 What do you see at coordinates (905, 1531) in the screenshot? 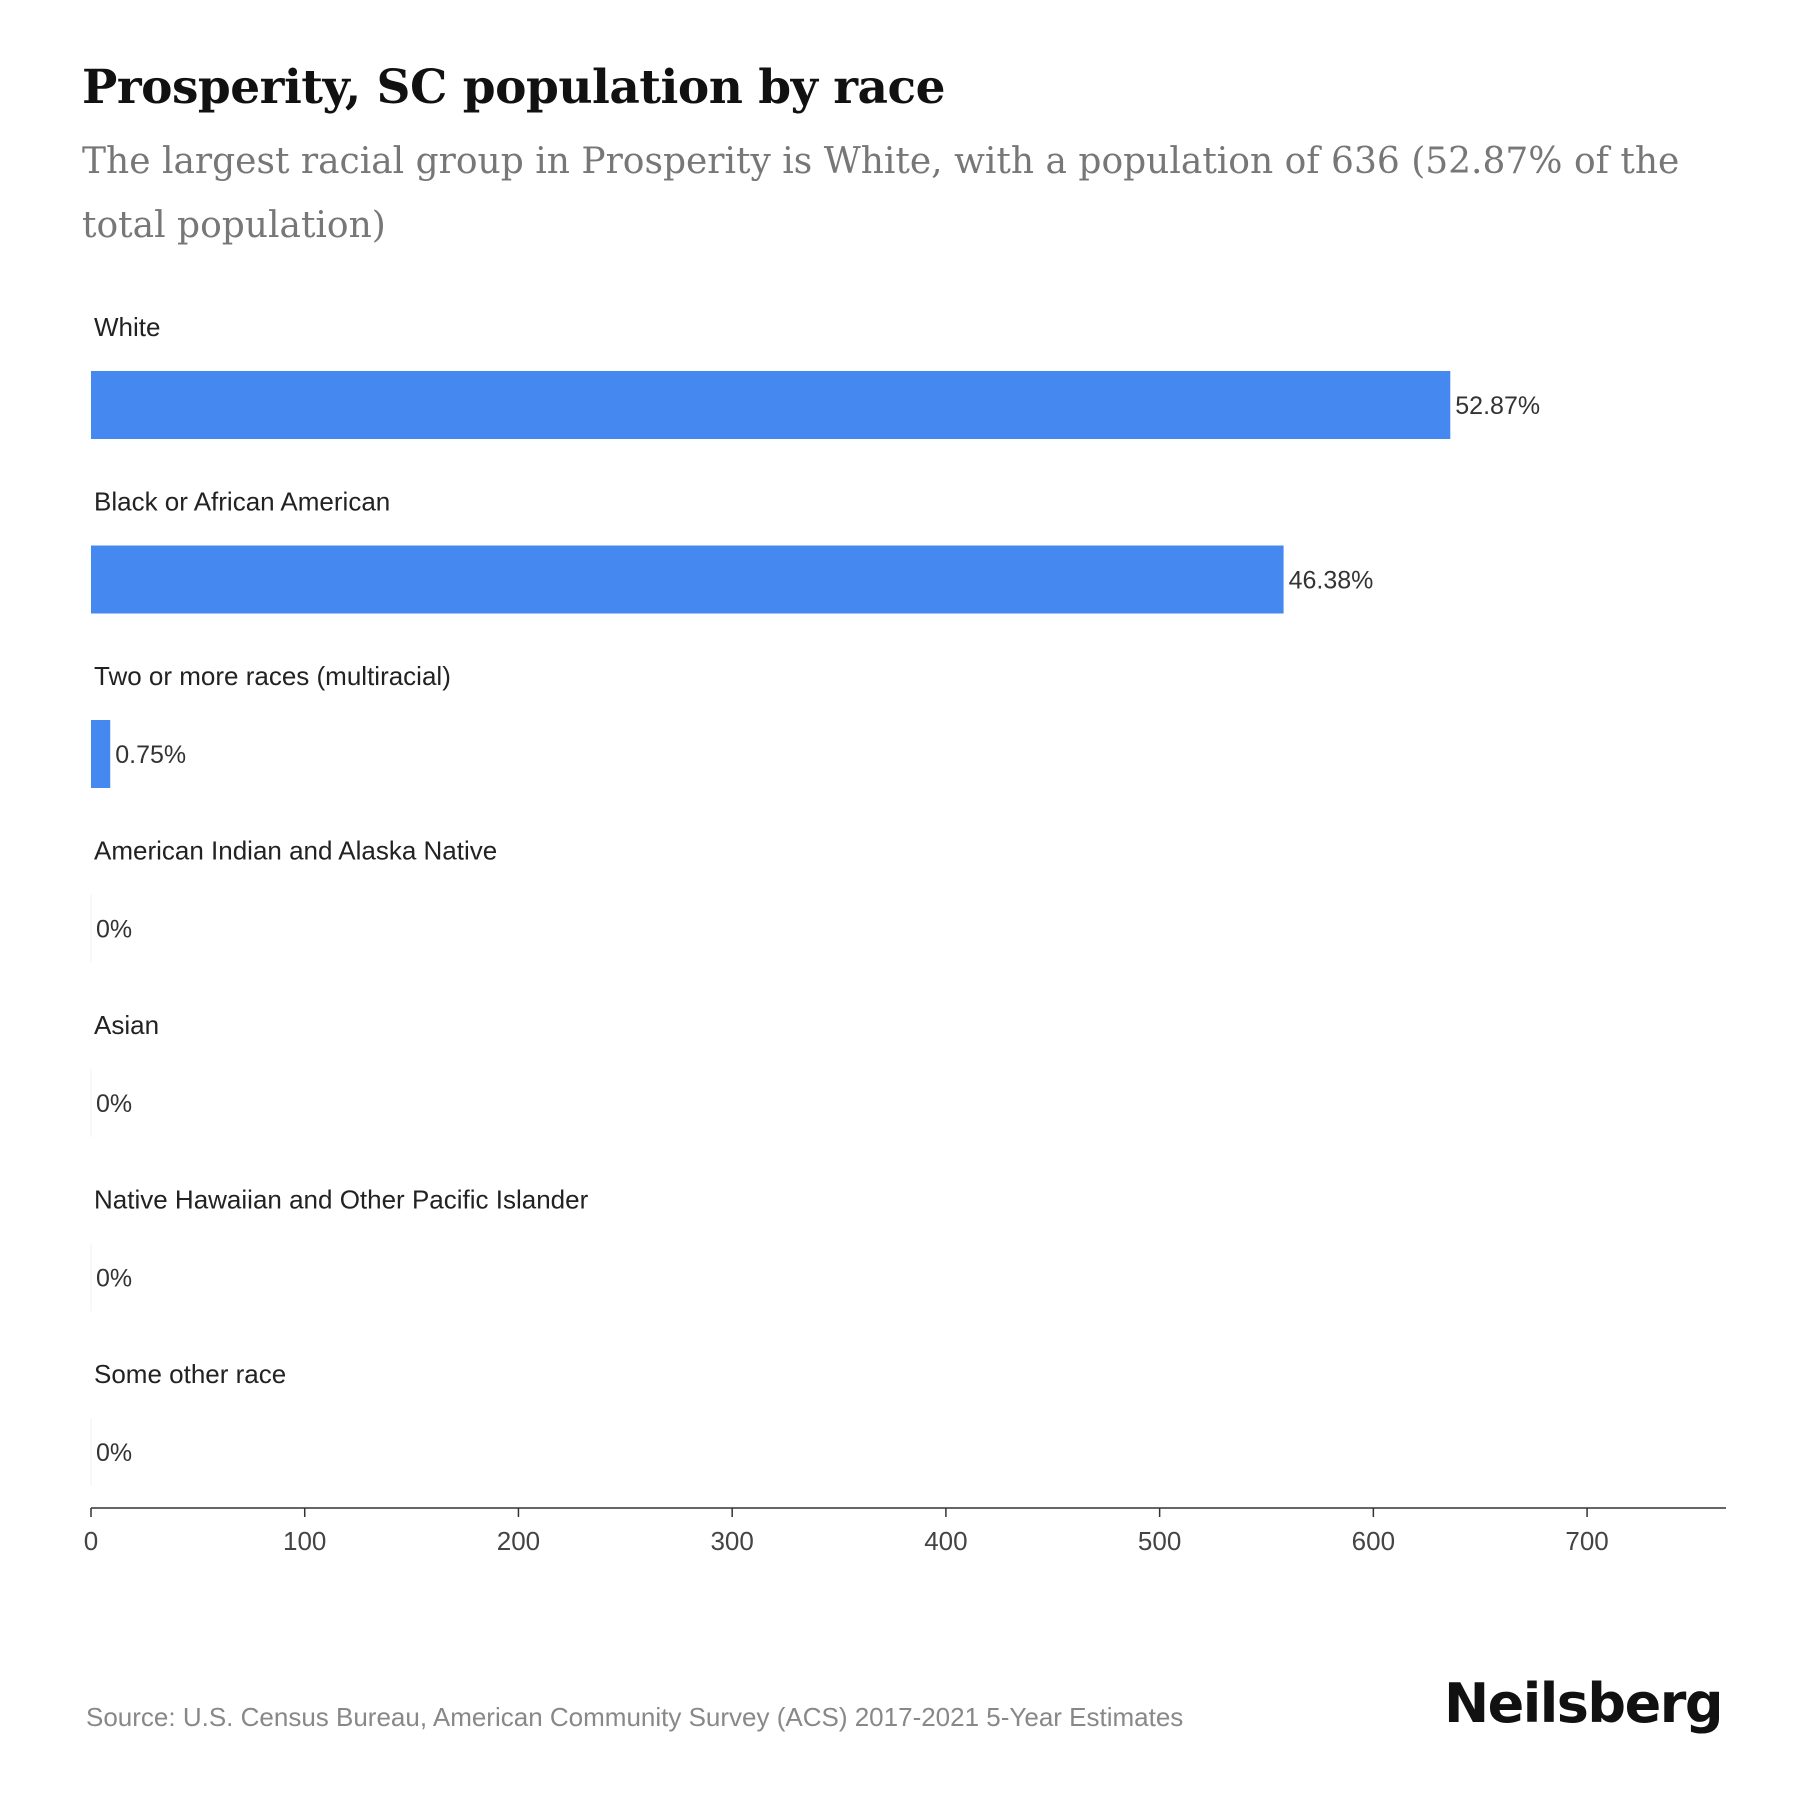
I see `x-axis: 0 100 200 300 400 500 600 700` at bounding box center [905, 1531].